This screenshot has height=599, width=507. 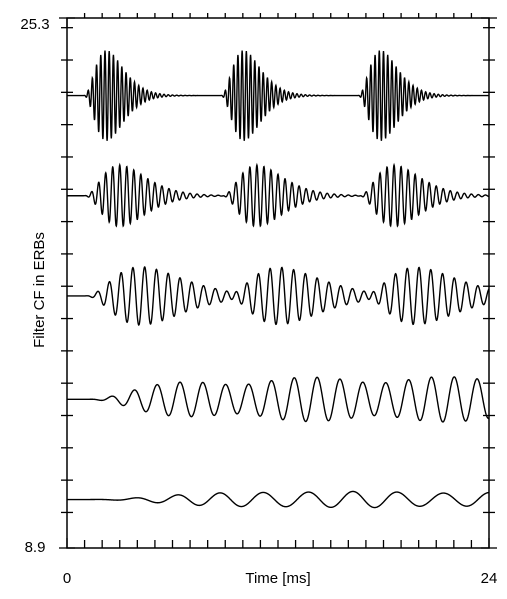 What do you see at coordinates (67, 578) in the screenshot?
I see `x-tick-label: 0` at bounding box center [67, 578].